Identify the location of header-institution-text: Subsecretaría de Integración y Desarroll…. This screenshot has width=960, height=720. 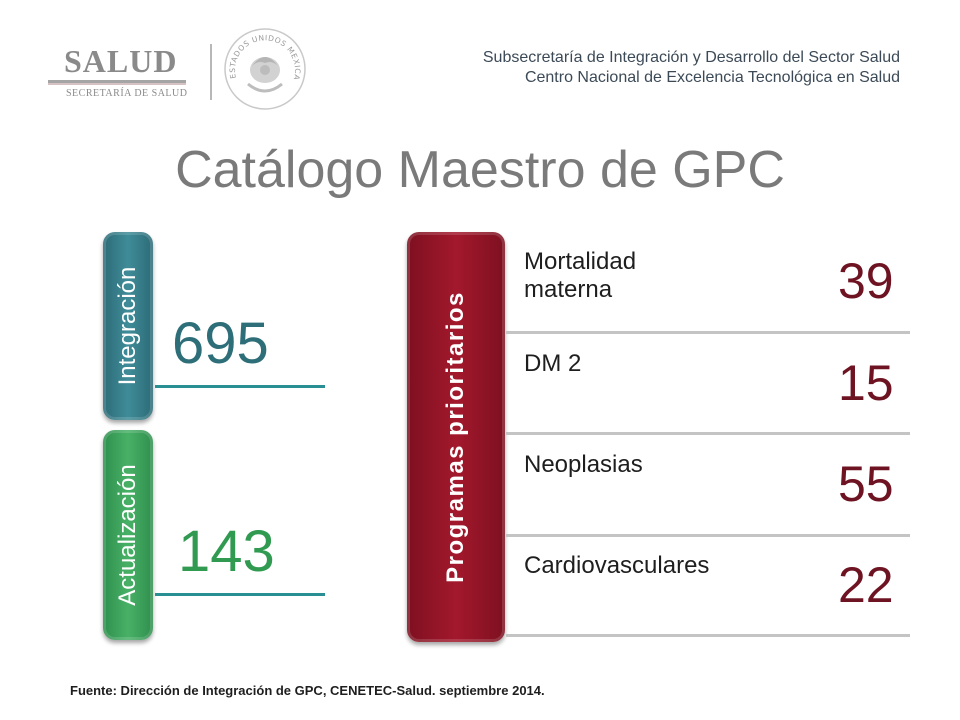
(691, 68).